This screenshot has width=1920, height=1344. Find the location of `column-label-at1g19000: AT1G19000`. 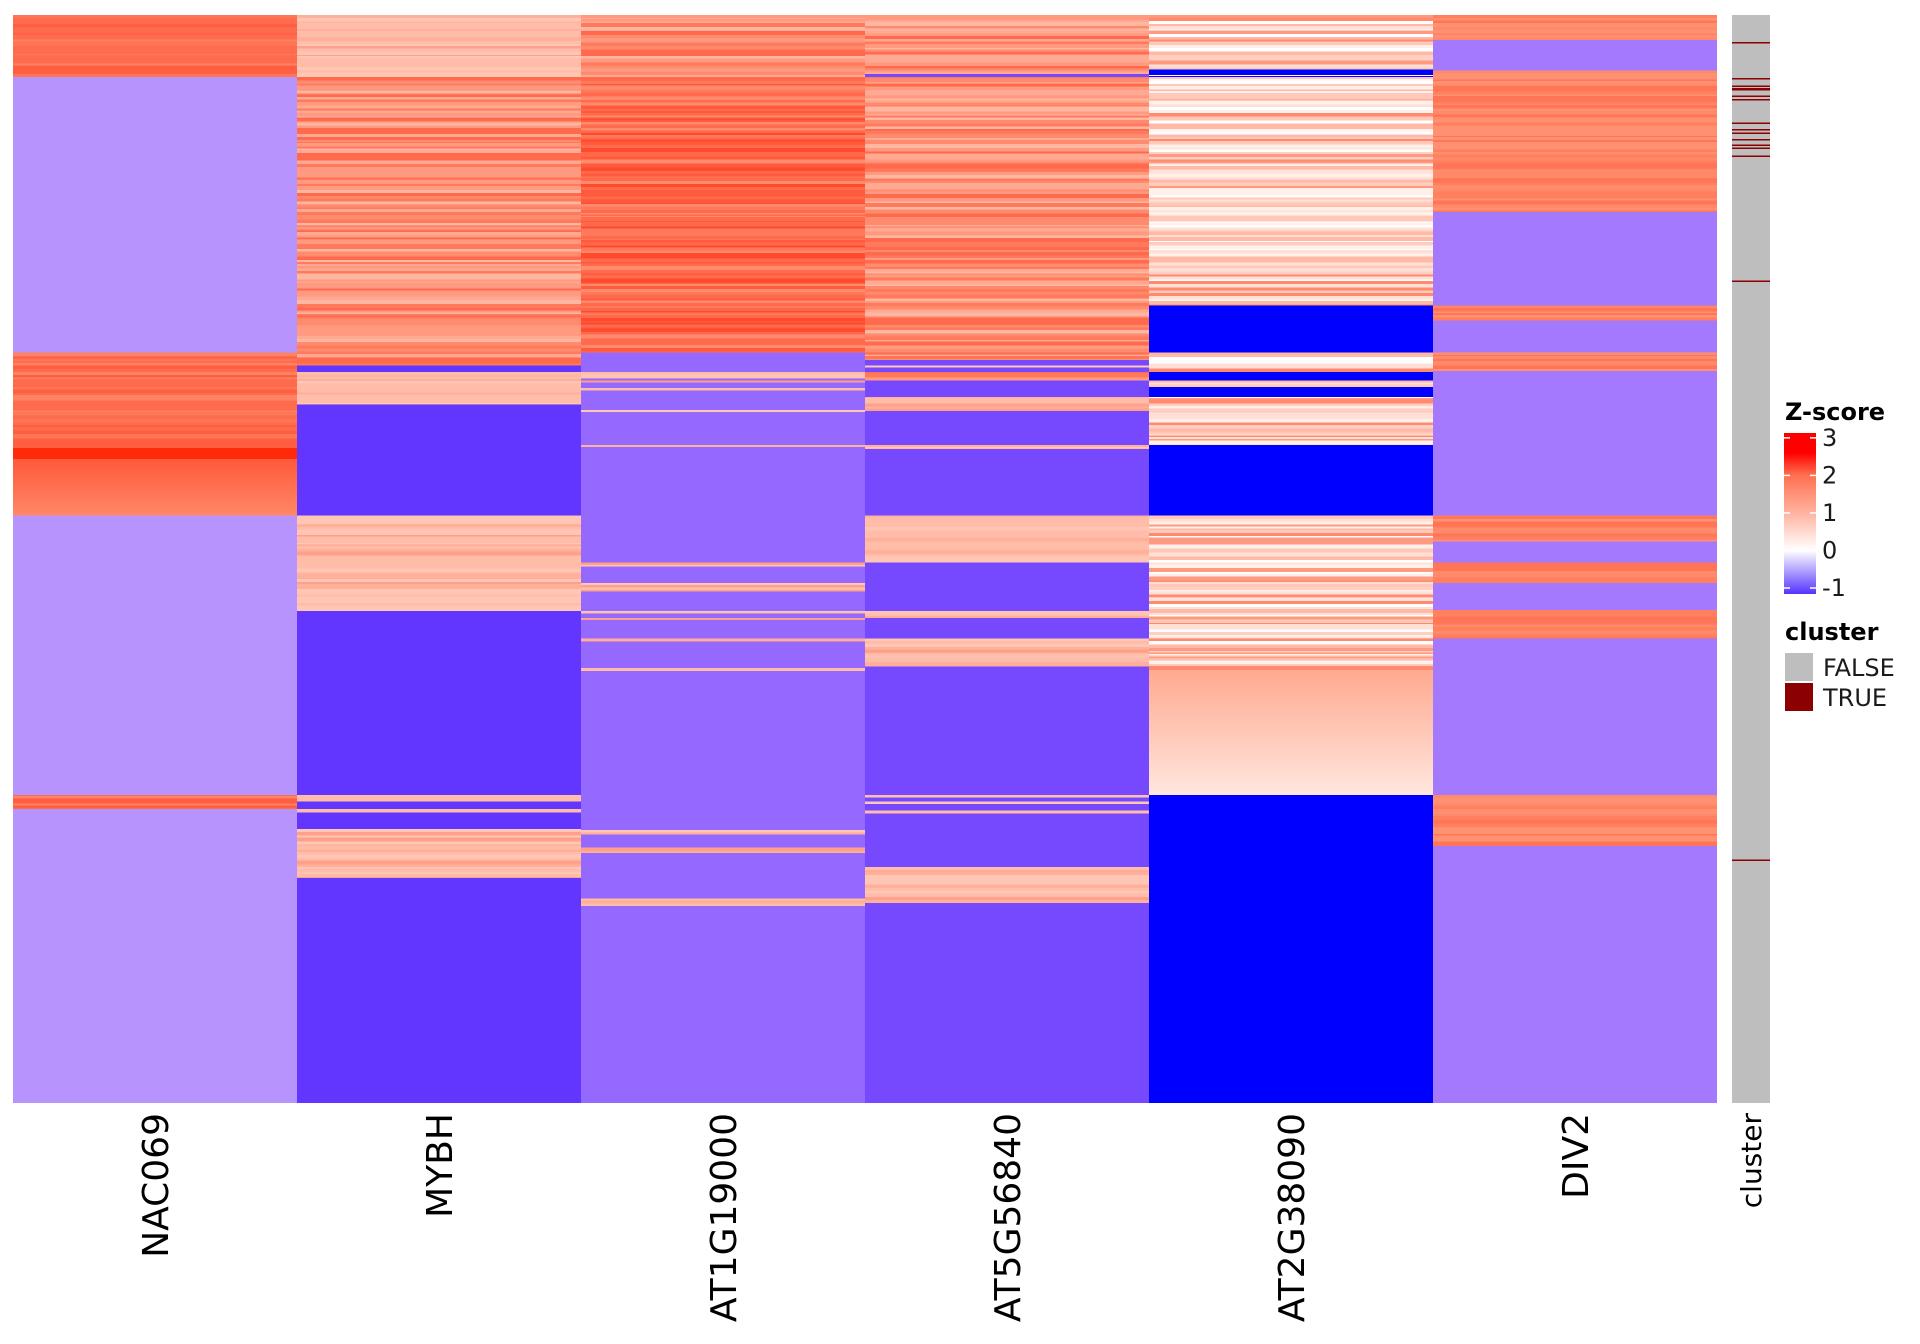

column-label-at1g19000: AT1G19000 is located at coordinates (724, 1217).